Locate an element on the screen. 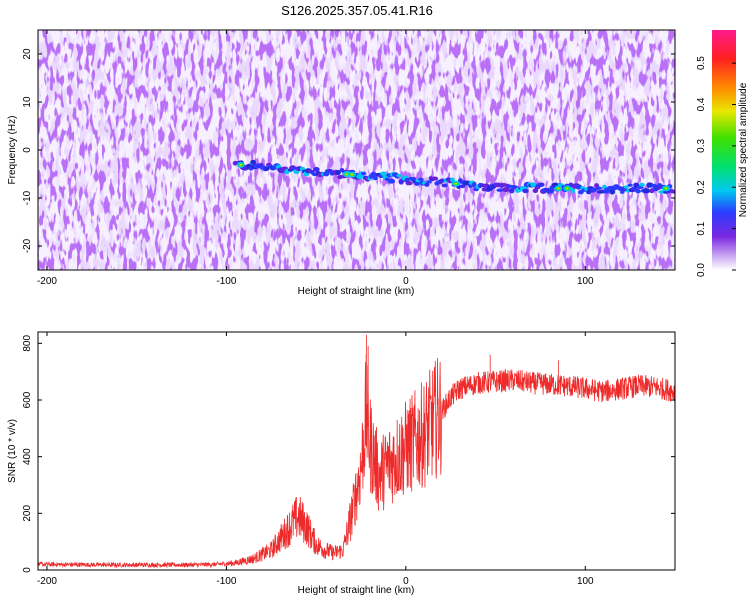 This screenshot has height=600, width=750. y-tick-label: 10 is located at coordinates (27, 102).